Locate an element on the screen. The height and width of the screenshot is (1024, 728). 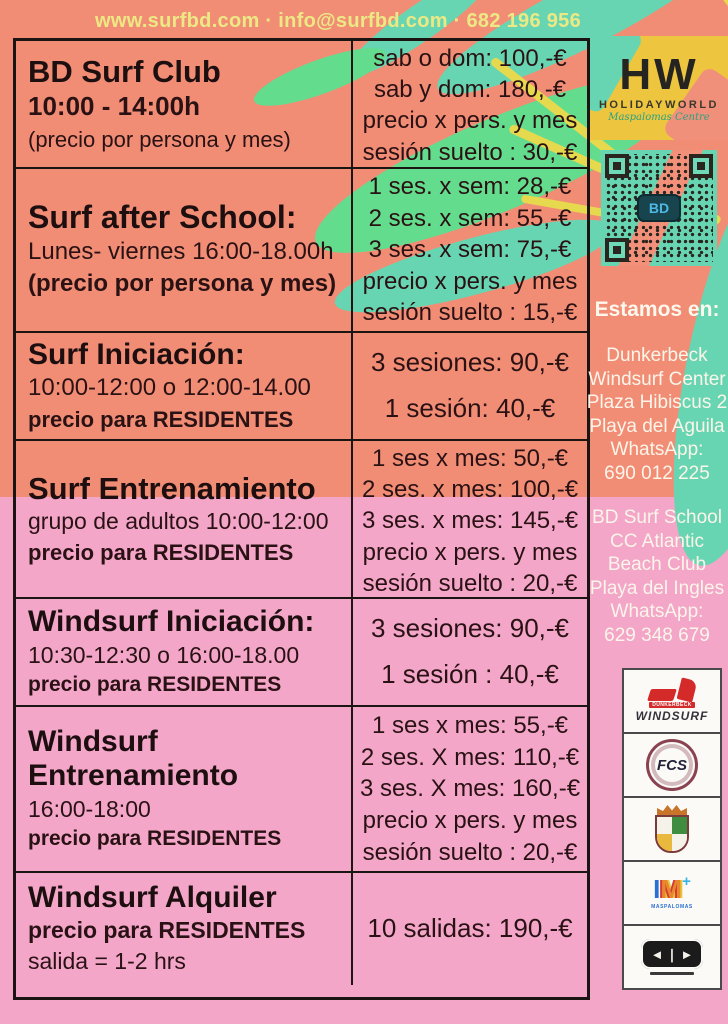
price-line: 1 ses. x sem: 28,-€ is located at coordinates (470, 187).